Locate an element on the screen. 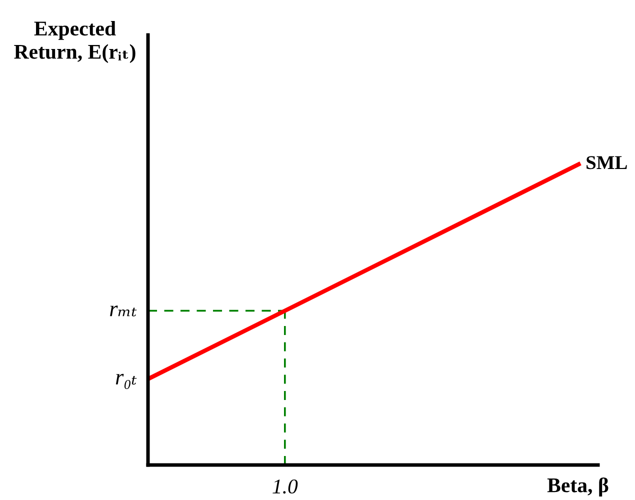 The image size is (635, 500). ref-line-label: rₘₜ is located at coordinates (123, 311).